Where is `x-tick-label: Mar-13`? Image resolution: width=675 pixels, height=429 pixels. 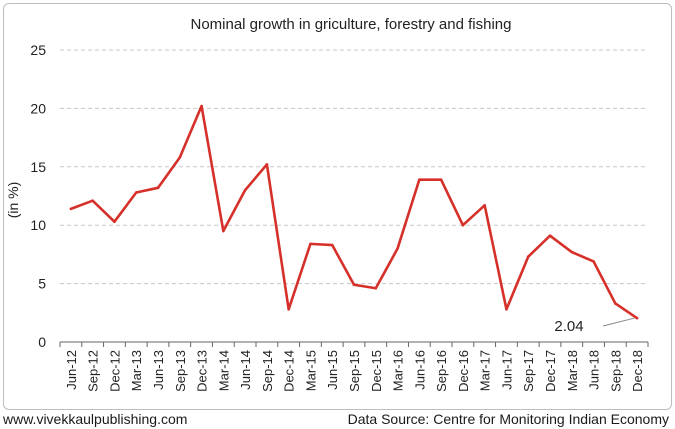
x-tick-label: Mar-13 is located at coordinates (136, 370).